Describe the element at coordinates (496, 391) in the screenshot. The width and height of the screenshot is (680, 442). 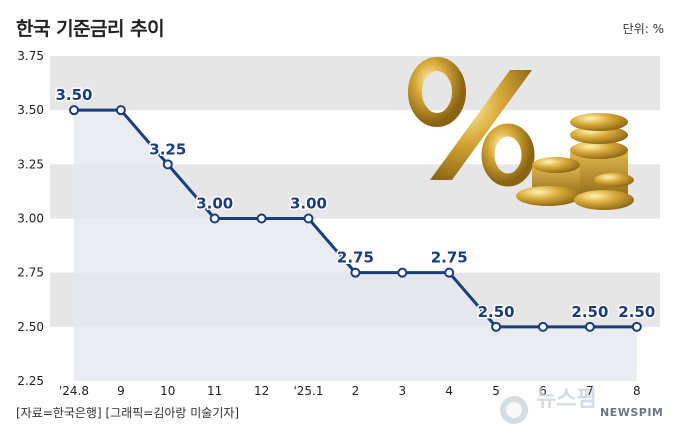
I see `x-tick-label: 5` at that location.